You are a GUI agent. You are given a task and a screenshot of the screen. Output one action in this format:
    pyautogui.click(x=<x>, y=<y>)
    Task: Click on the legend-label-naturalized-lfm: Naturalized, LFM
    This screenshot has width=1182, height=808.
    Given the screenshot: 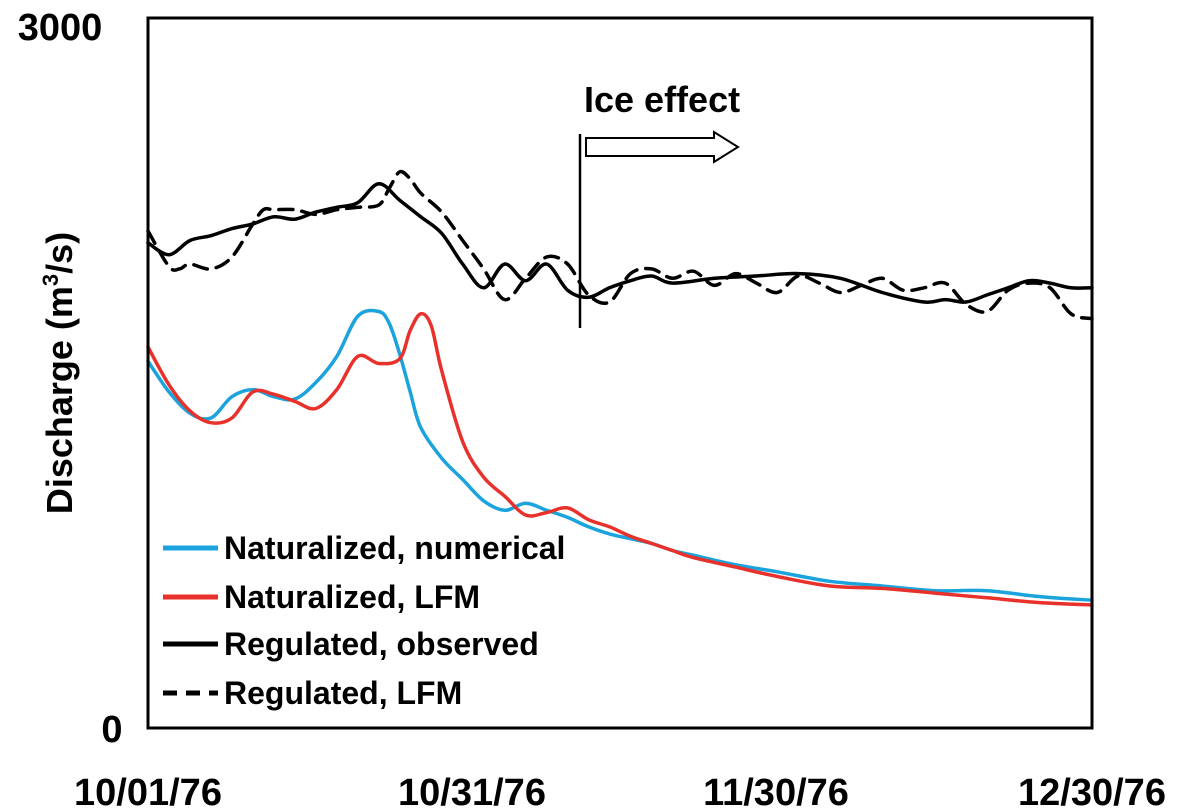 What is the action you would take?
    pyautogui.click(x=352, y=597)
    